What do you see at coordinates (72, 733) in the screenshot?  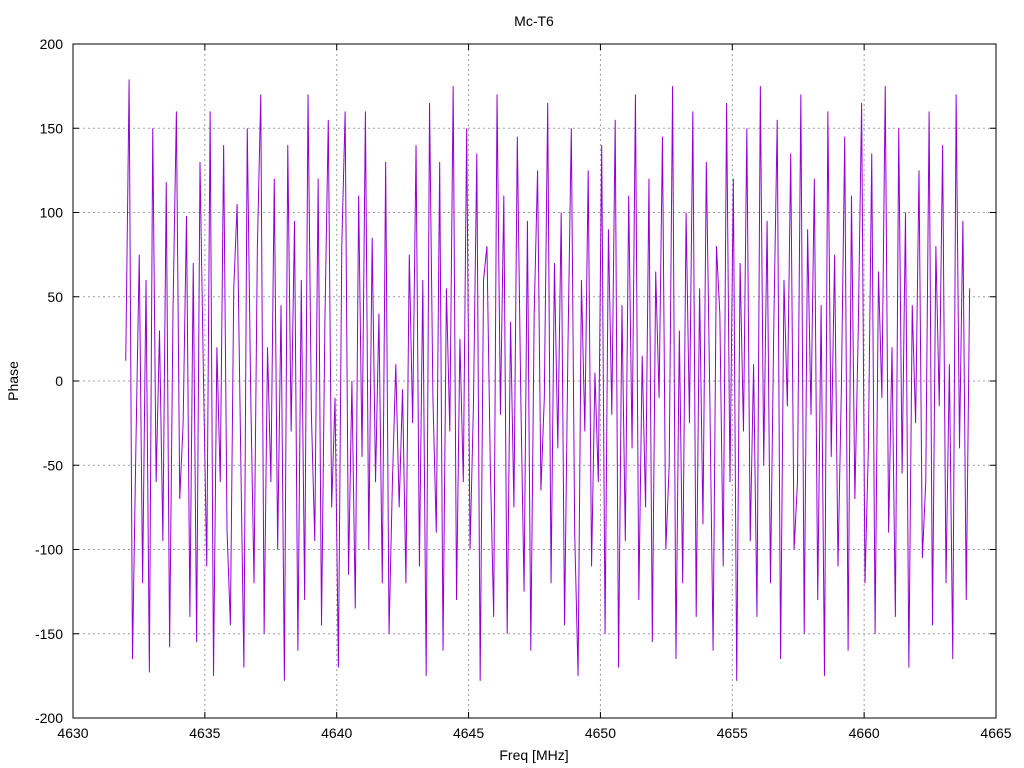 I see `x-tick-label: 4630` at bounding box center [72, 733].